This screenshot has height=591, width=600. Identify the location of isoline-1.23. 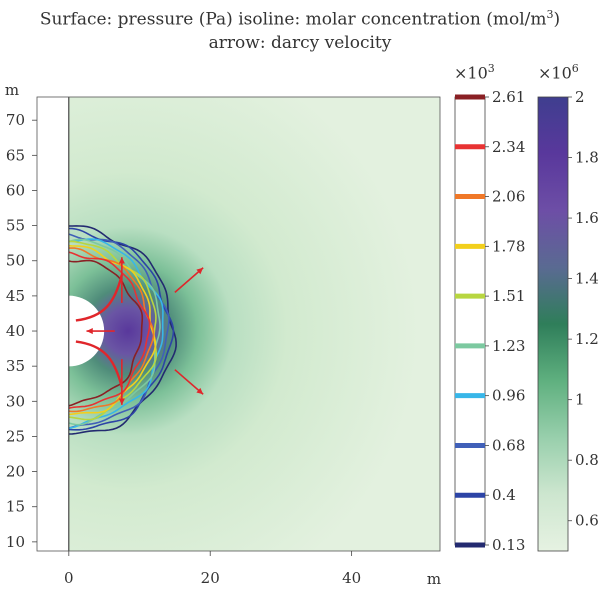
(114, 332).